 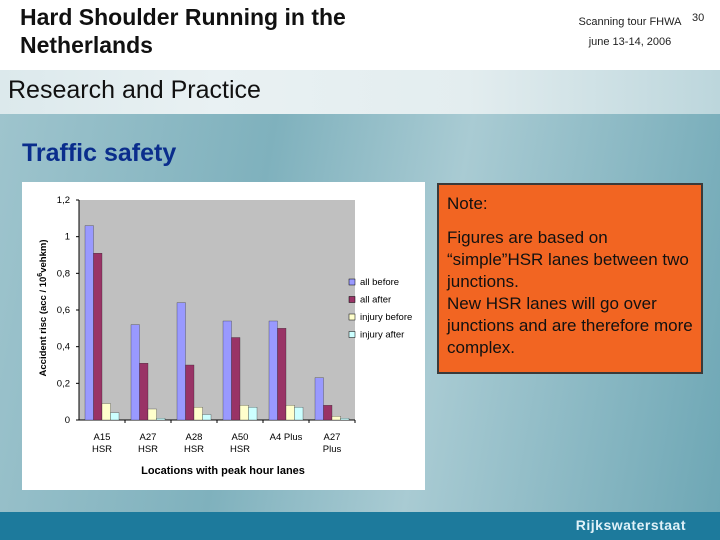 What do you see at coordinates (63, 347) in the screenshot?
I see `y-tick-label: 0,4` at bounding box center [63, 347].